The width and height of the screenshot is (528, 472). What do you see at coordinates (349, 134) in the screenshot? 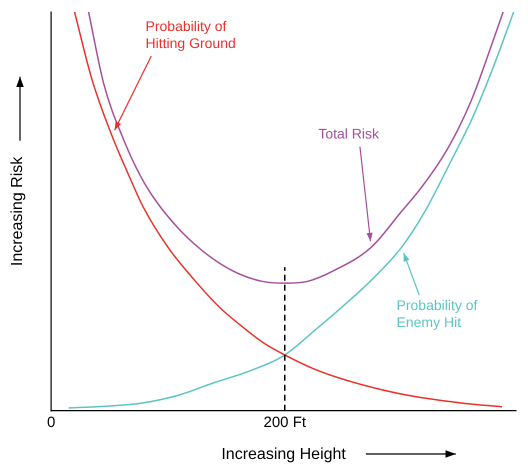
I see `text: Total Risk` at bounding box center [349, 134].